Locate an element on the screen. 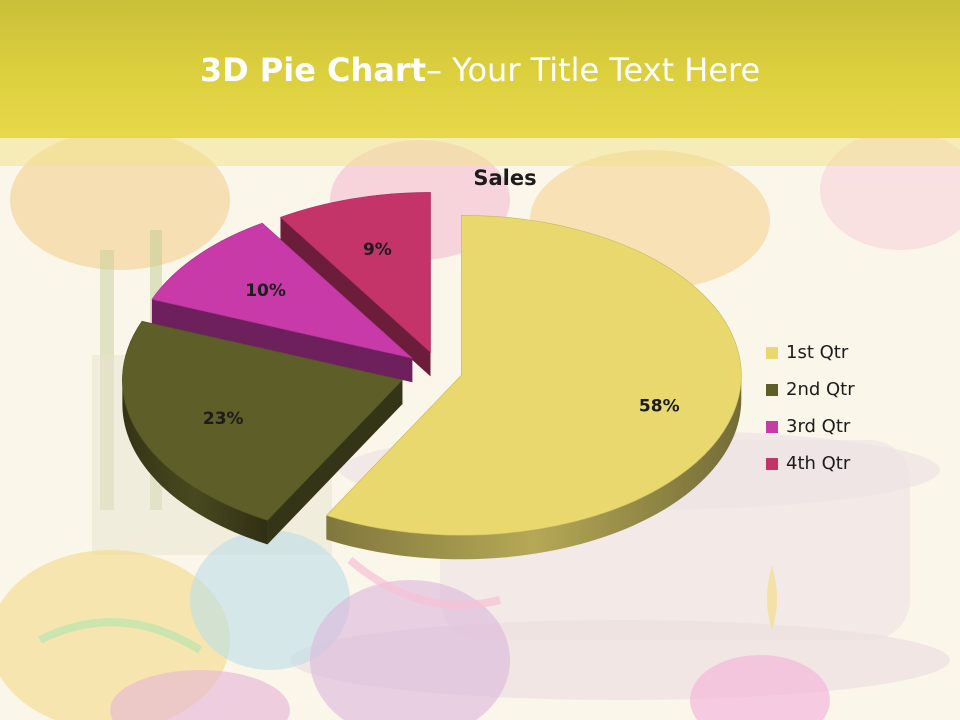 This screenshot has width=960, height=720. title-band is located at coordinates (480, 152).